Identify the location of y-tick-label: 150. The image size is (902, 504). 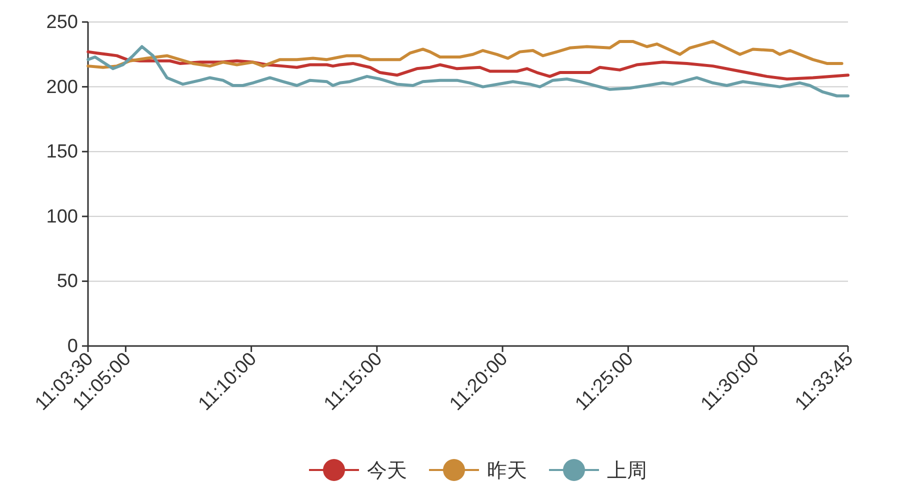
(62, 152).